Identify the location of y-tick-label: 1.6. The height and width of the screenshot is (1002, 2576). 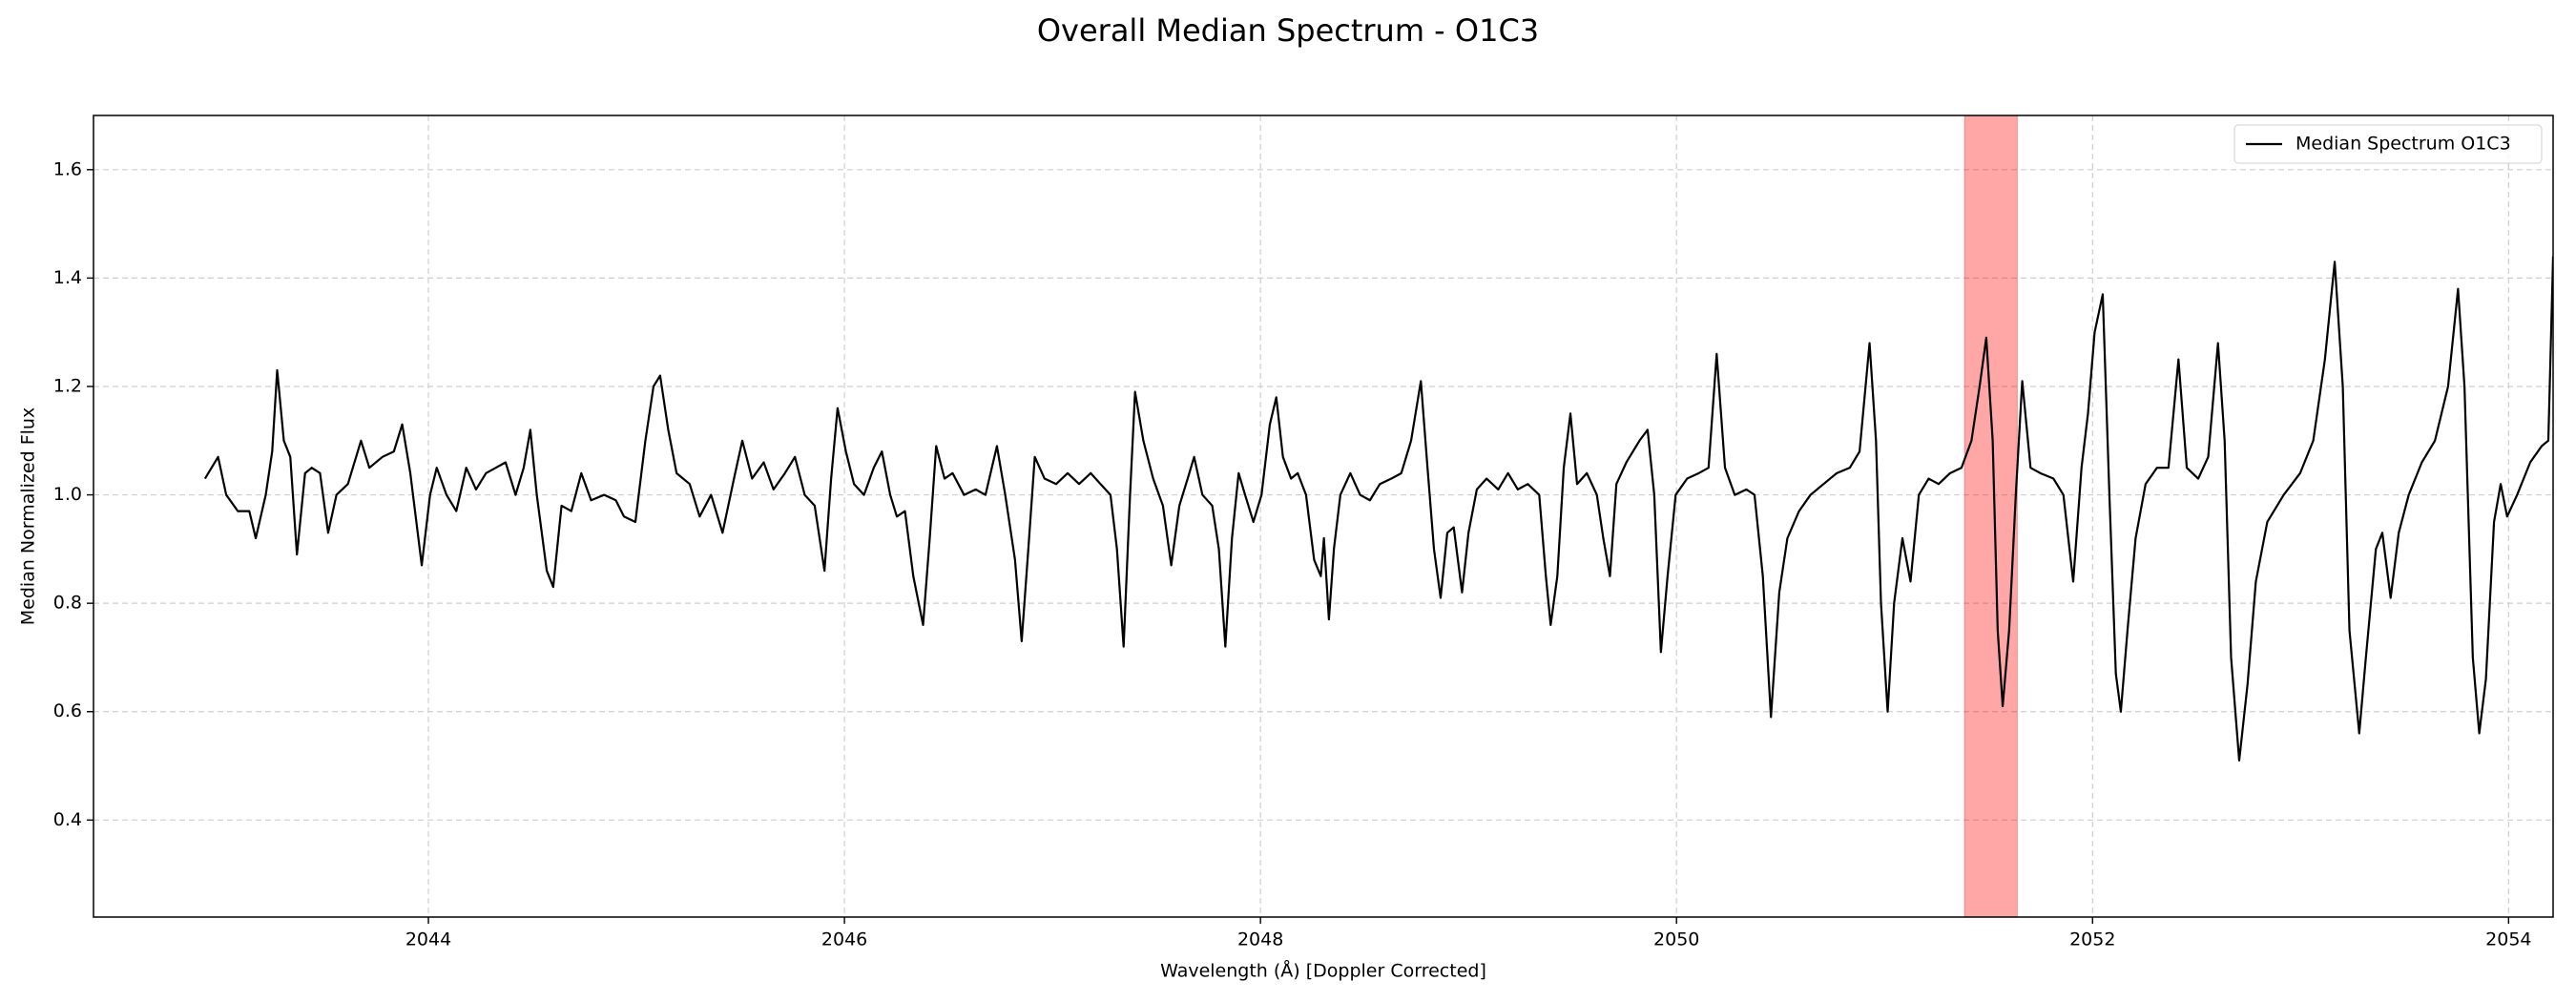
(67, 168).